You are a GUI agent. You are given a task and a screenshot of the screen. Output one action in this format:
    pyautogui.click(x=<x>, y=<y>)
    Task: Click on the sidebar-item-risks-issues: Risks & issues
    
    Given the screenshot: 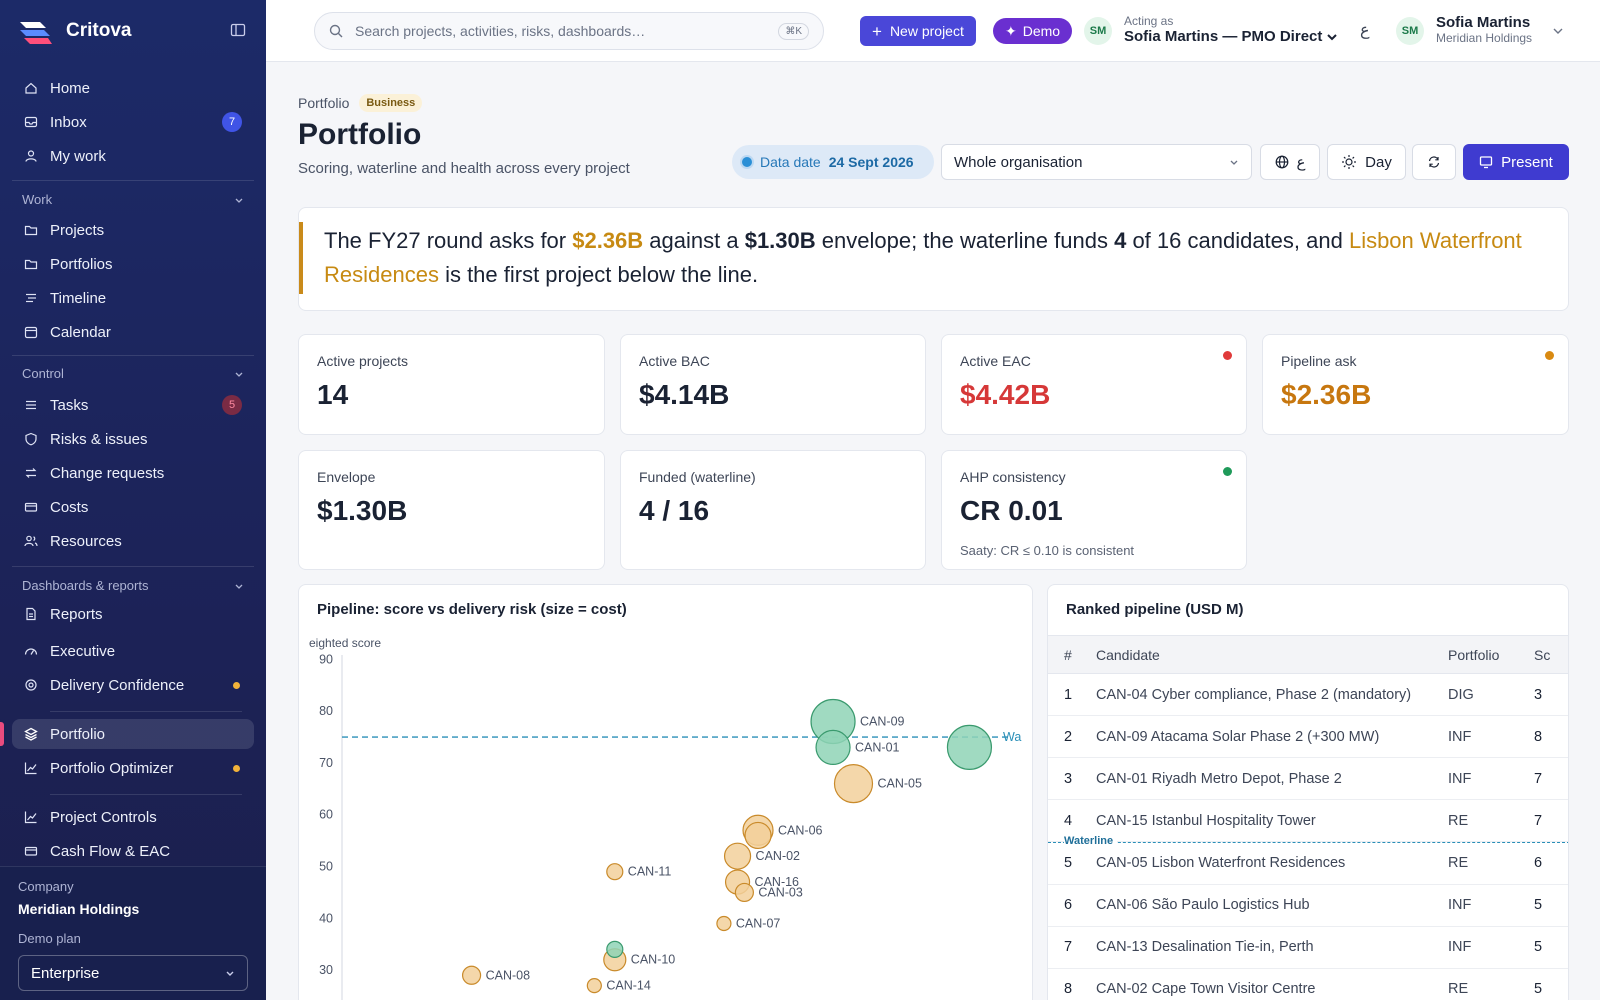 What is the action you would take?
    pyautogui.click(x=133, y=439)
    